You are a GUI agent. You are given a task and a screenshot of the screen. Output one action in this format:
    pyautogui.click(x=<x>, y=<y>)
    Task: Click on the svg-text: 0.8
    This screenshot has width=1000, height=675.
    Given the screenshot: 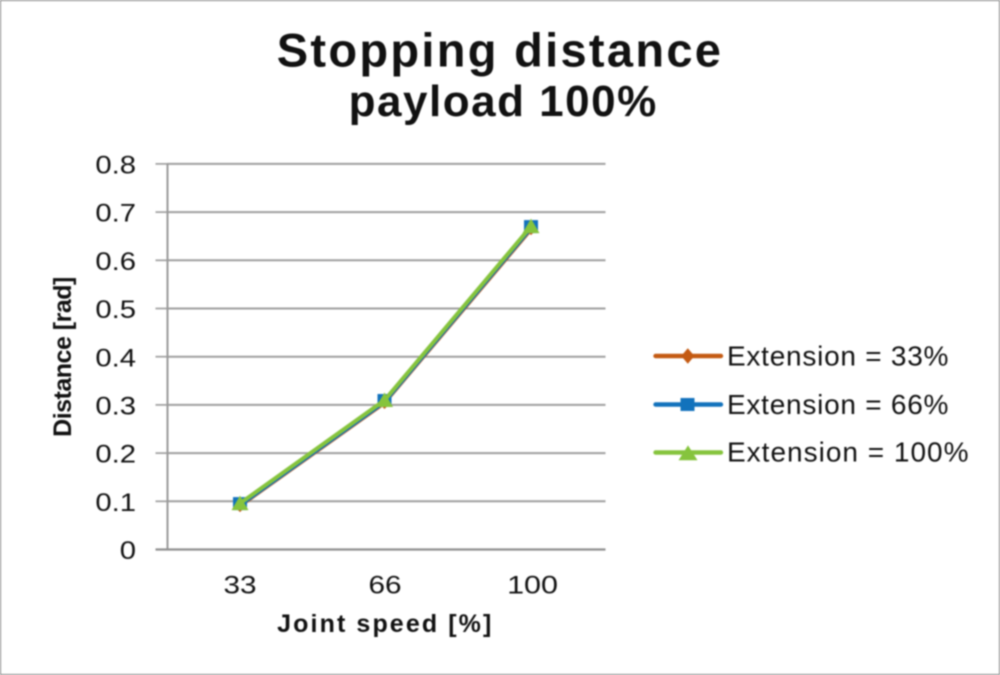 What is the action you would take?
    pyautogui.click(x=115, y=165)
    